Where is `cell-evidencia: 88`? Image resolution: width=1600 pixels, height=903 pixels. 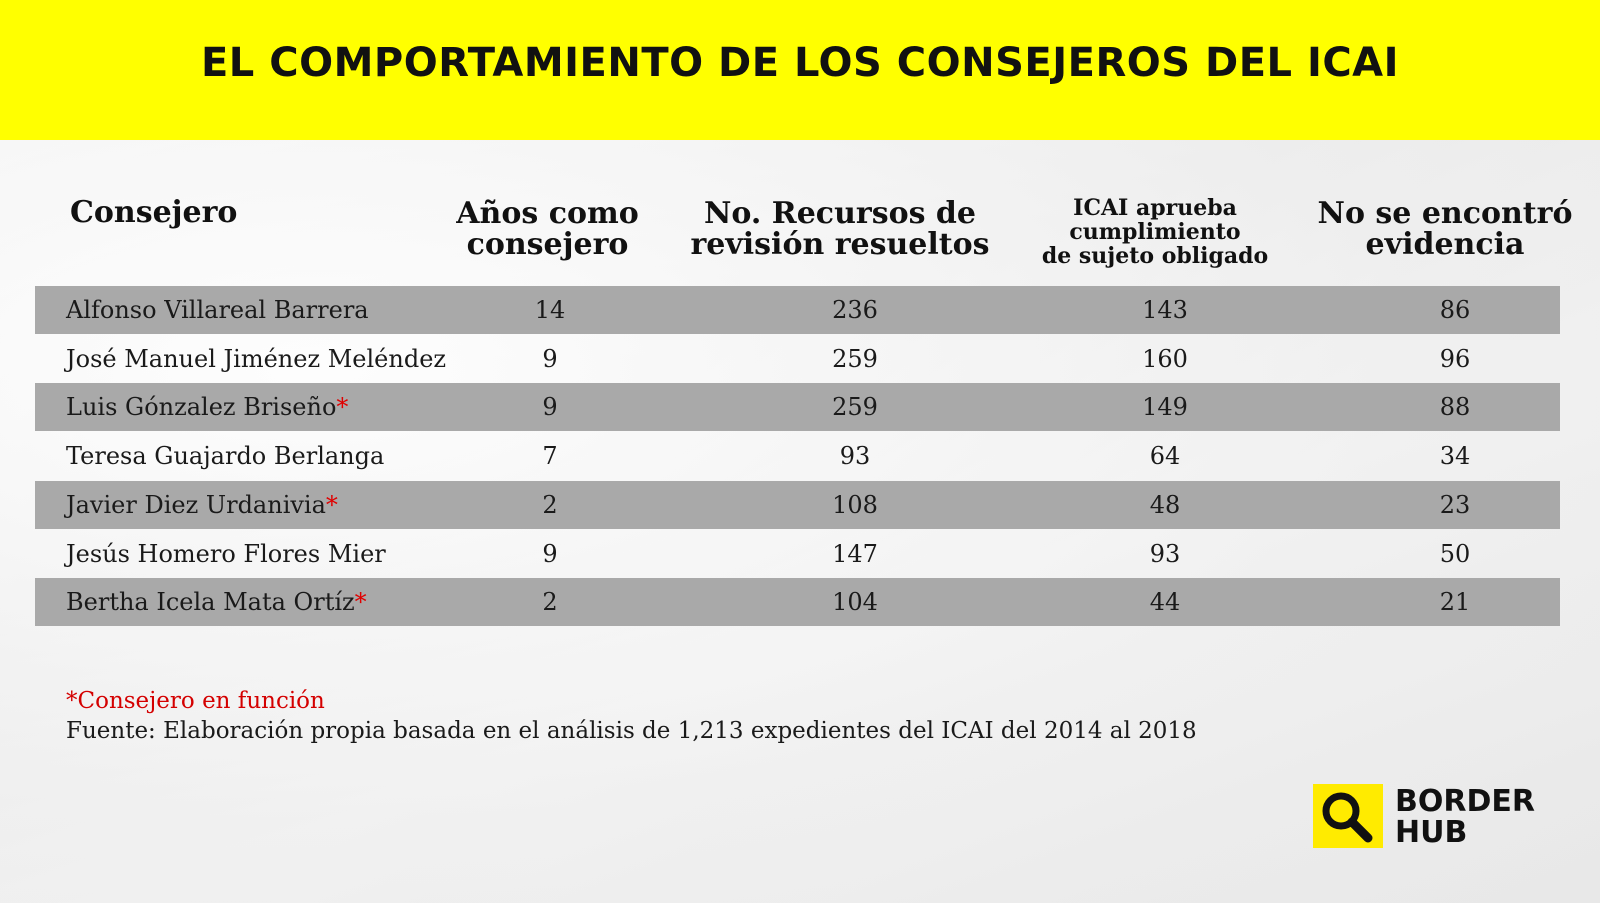
cell-evidencia: 88 is located at coordinates (1455, 407).